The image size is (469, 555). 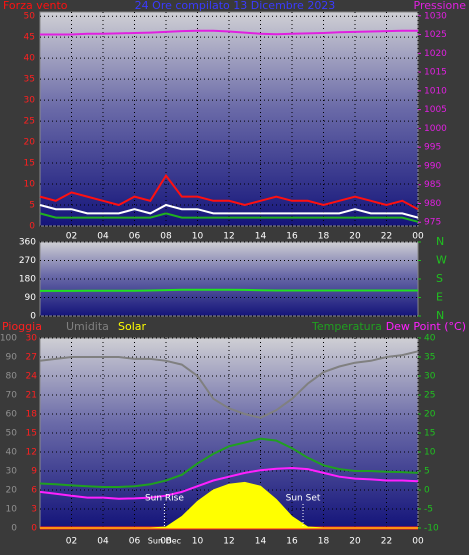 What do you see at coordinates (435, 110) in the screenshot?
I see `y2-tick-label: 1005` at bounding box center [435, 110].